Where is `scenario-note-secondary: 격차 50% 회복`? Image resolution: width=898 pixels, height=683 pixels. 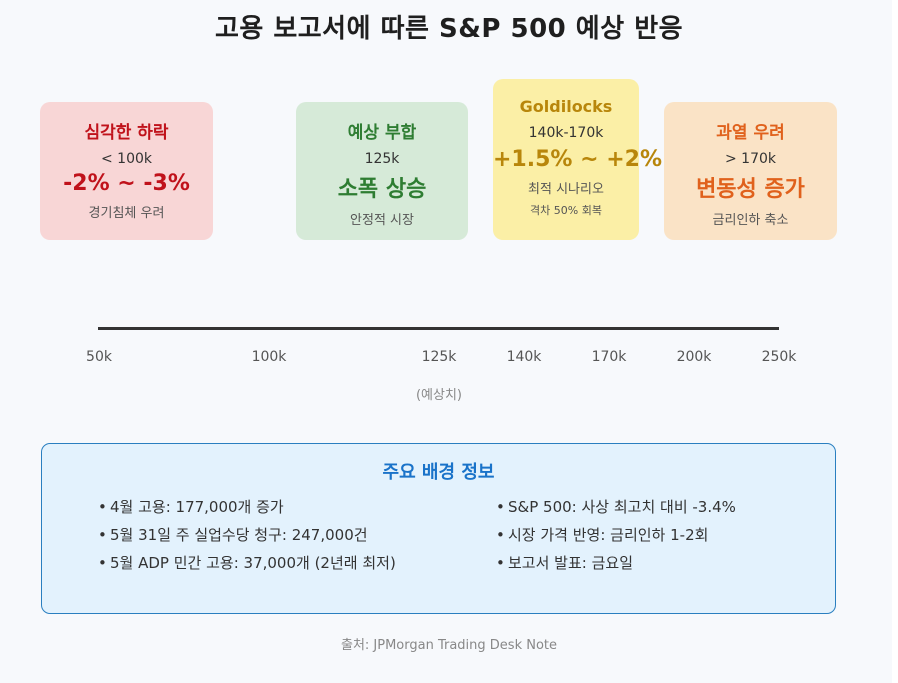
scenario-note-secondary: 격차 50% 회복 is located at coordinates (566, 210).